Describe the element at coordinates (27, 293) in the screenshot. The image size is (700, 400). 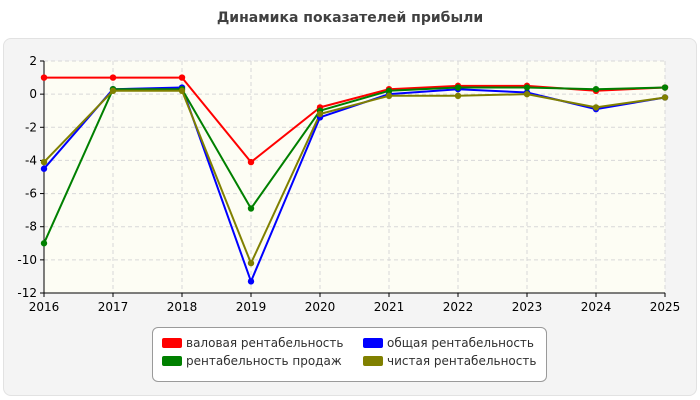
I see `y-tick-label: -12` at that location.